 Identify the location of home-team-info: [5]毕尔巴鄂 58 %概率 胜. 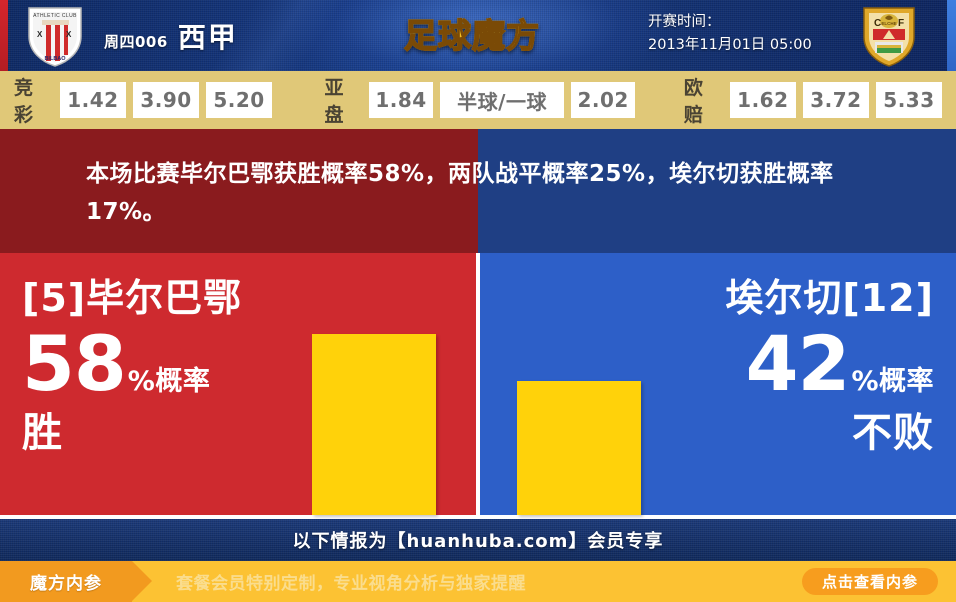
(132, 366).